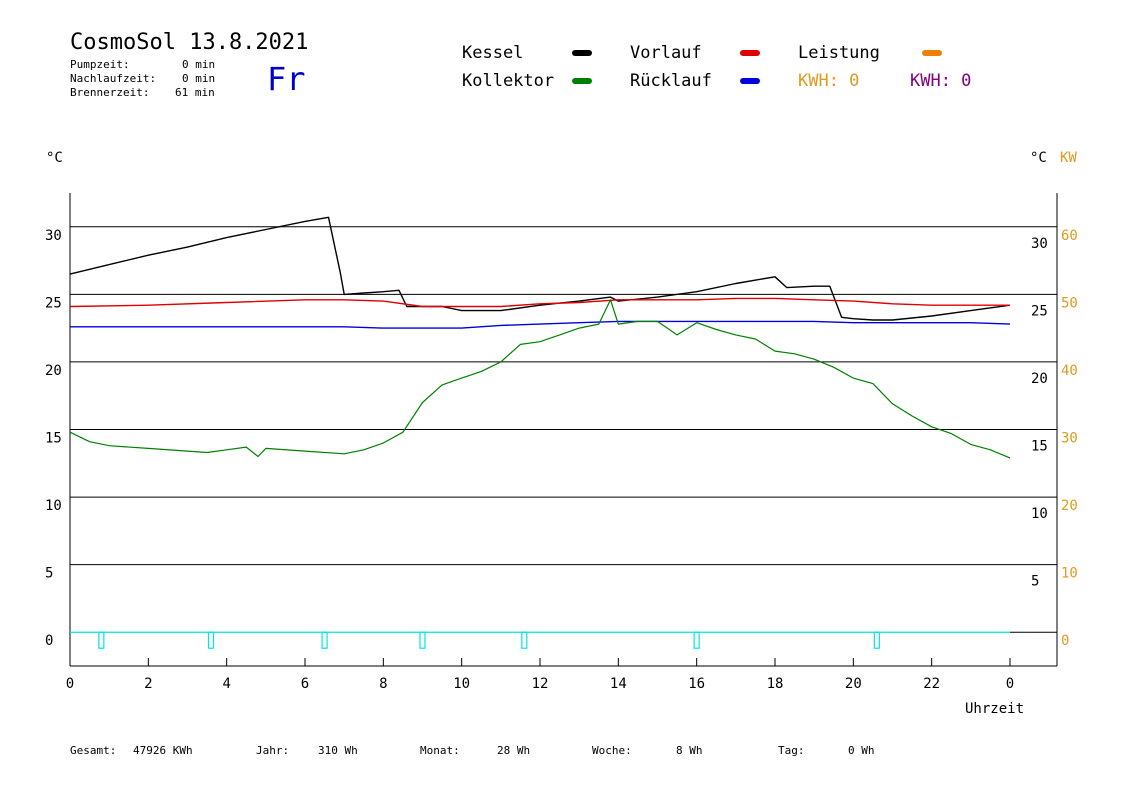 The image size is (1148, 812). I want to click on pump-pulses, so click(540, 640).